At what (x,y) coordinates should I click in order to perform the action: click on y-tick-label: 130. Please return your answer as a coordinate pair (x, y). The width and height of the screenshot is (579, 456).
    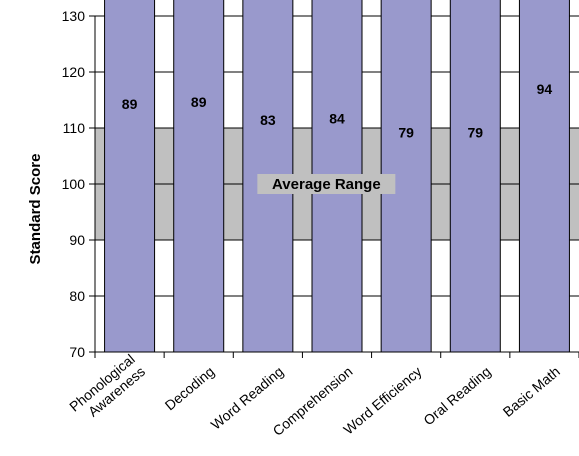
    Looking at the image, I should click on (74, 16).